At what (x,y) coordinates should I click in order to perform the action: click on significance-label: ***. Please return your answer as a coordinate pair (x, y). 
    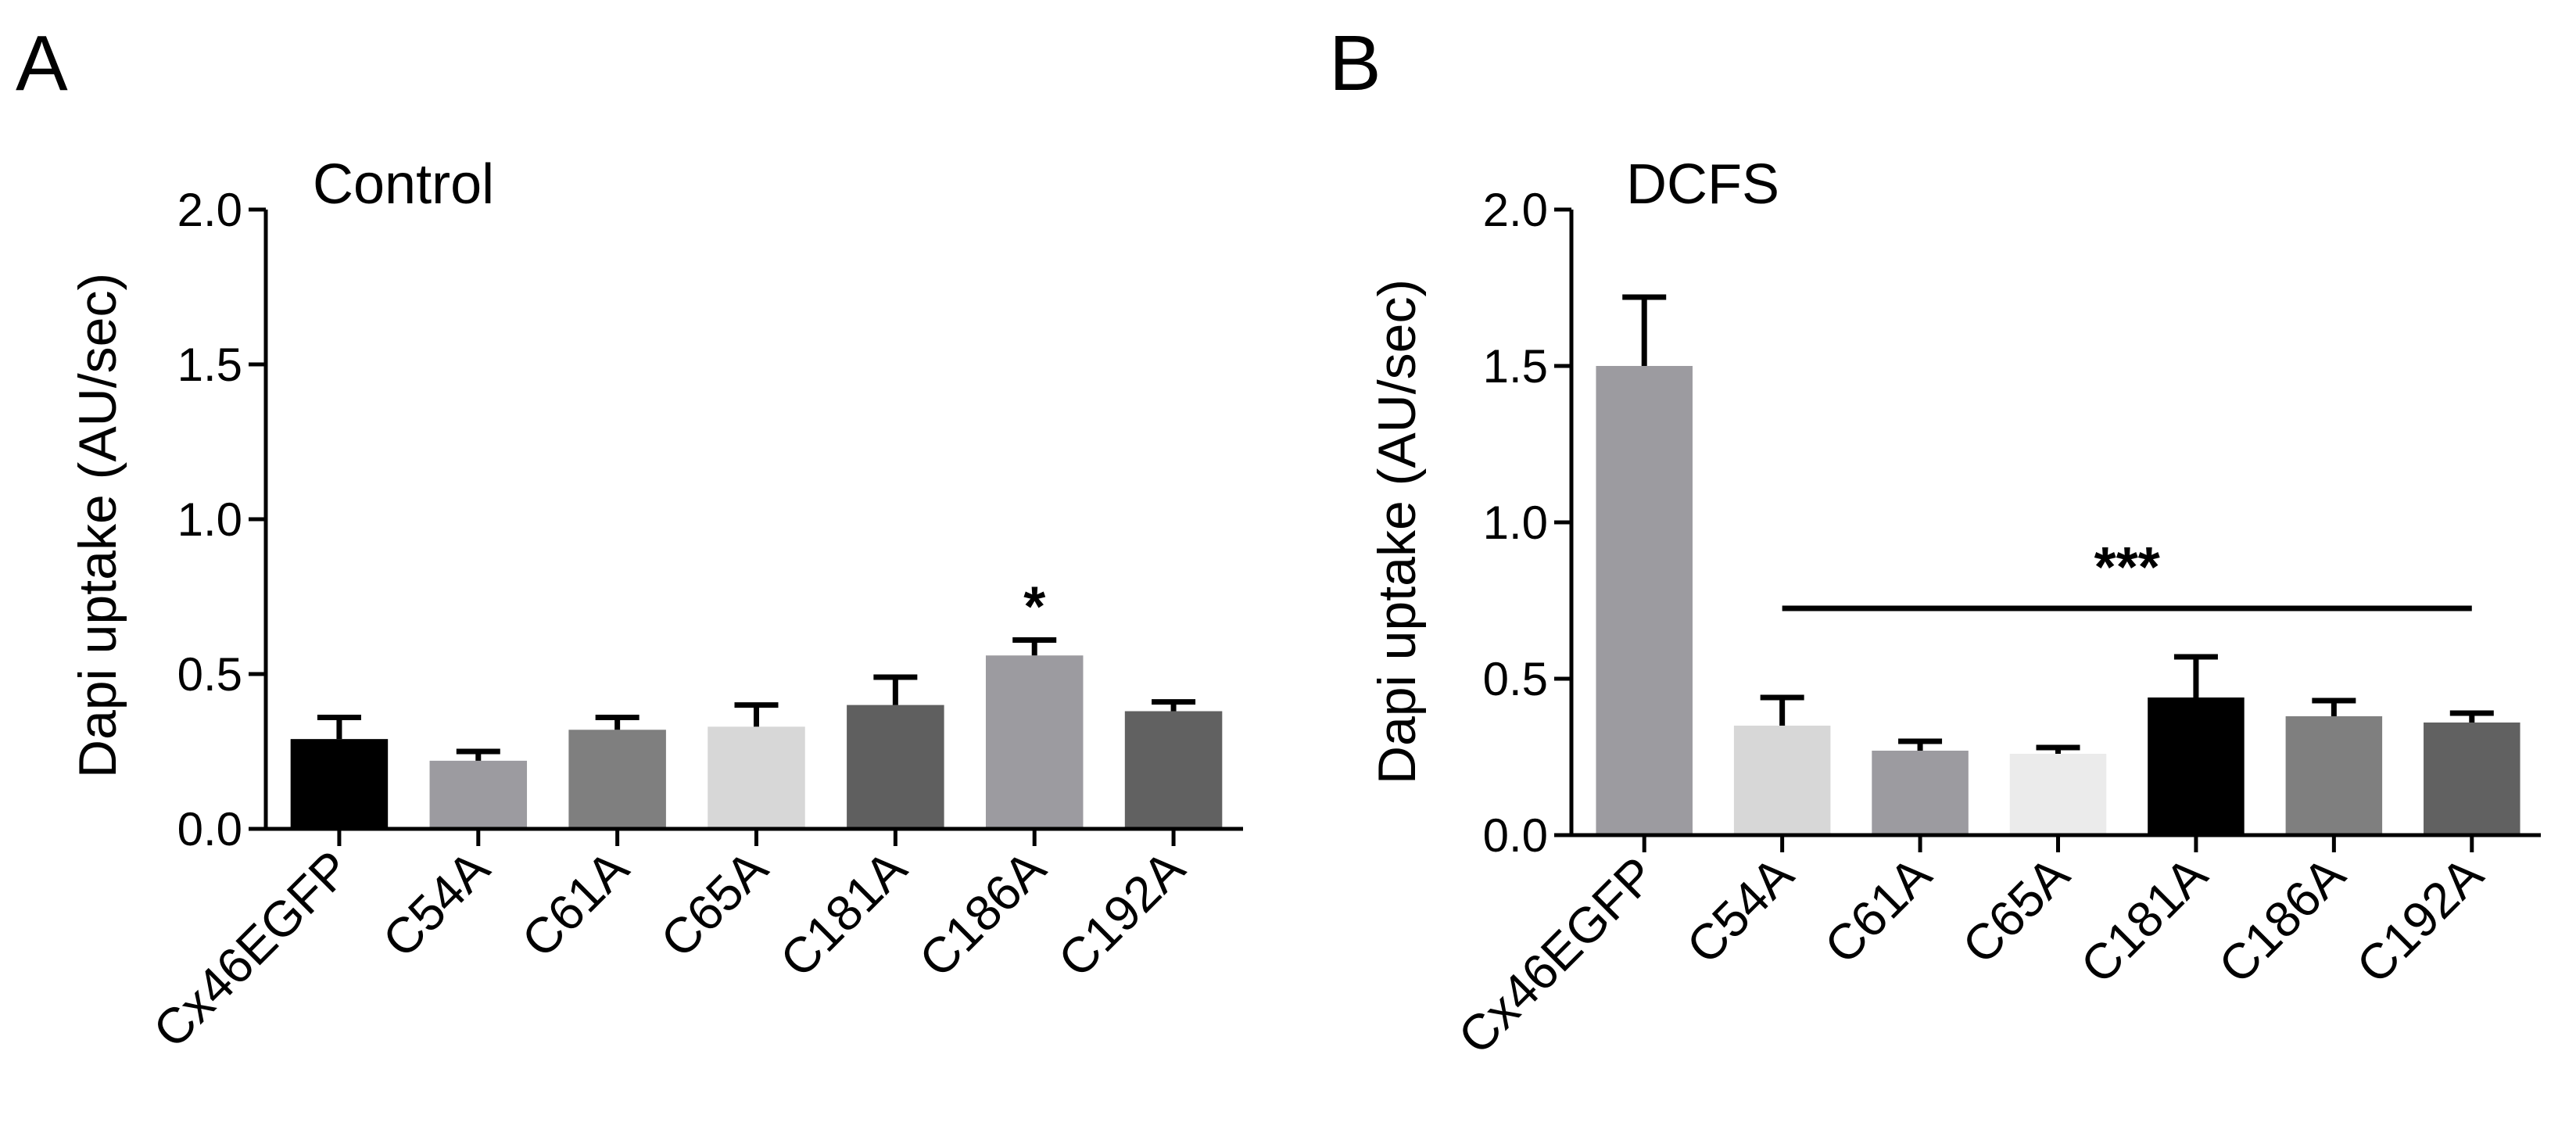
    Looking at the image, I should click on (2127, 567).